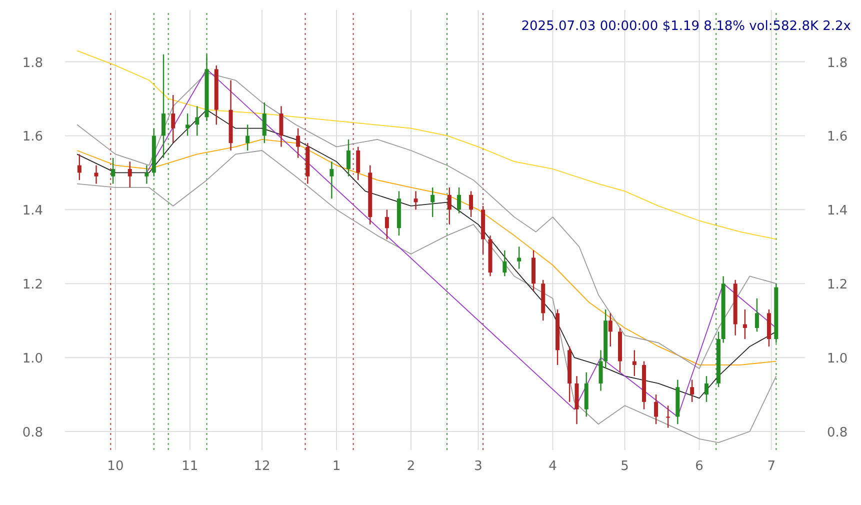 The image size is (861, 505). Describe the element at coordinates (624, 466) in the screenshot. I see `x-tick-label: 5` at that location.